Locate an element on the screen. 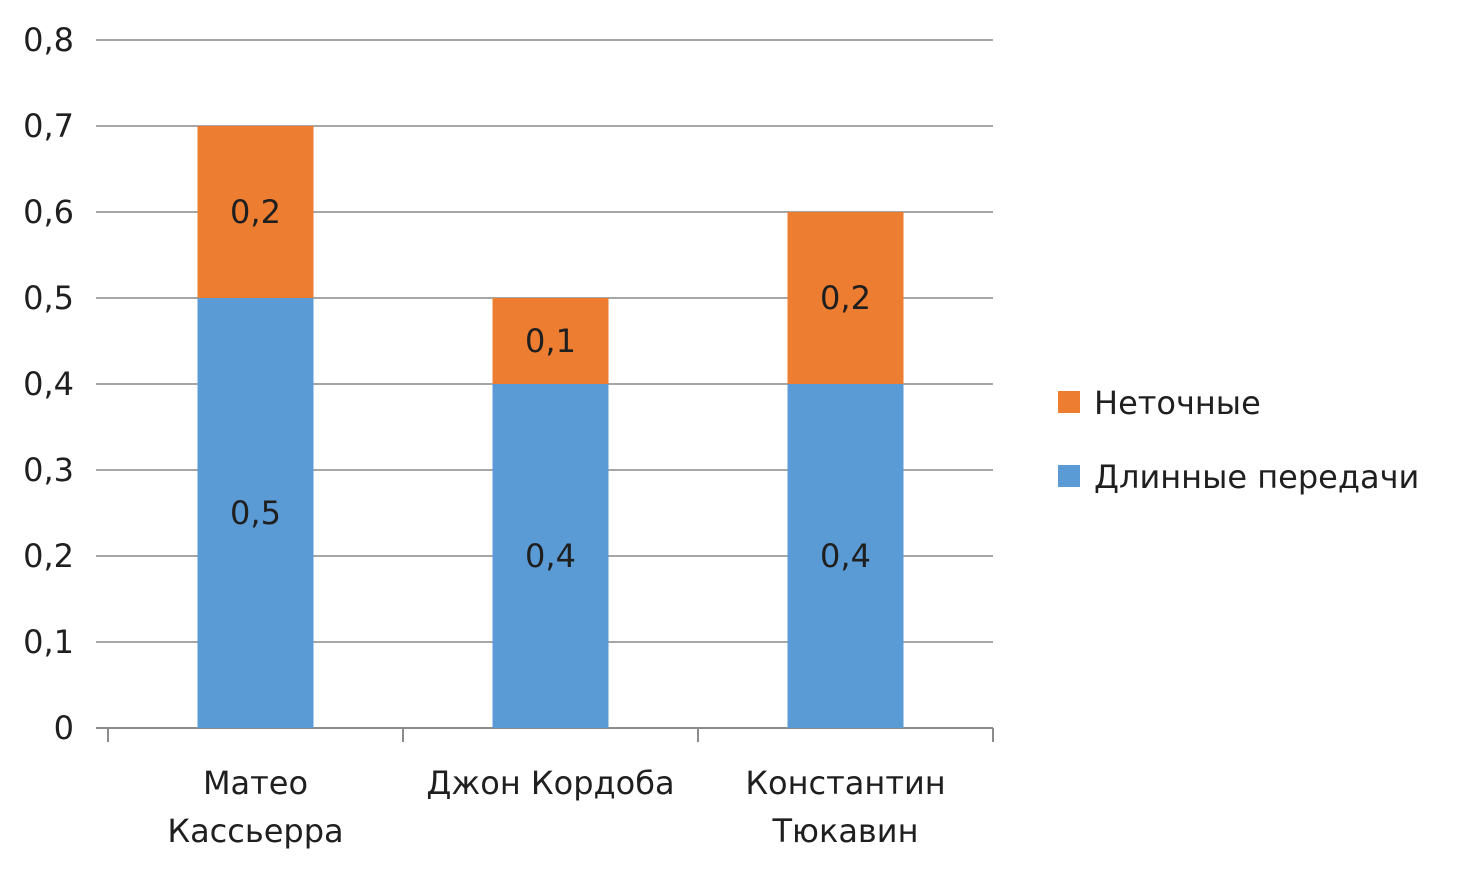  data-label: 0,1 is located at coordinates (550, 341).